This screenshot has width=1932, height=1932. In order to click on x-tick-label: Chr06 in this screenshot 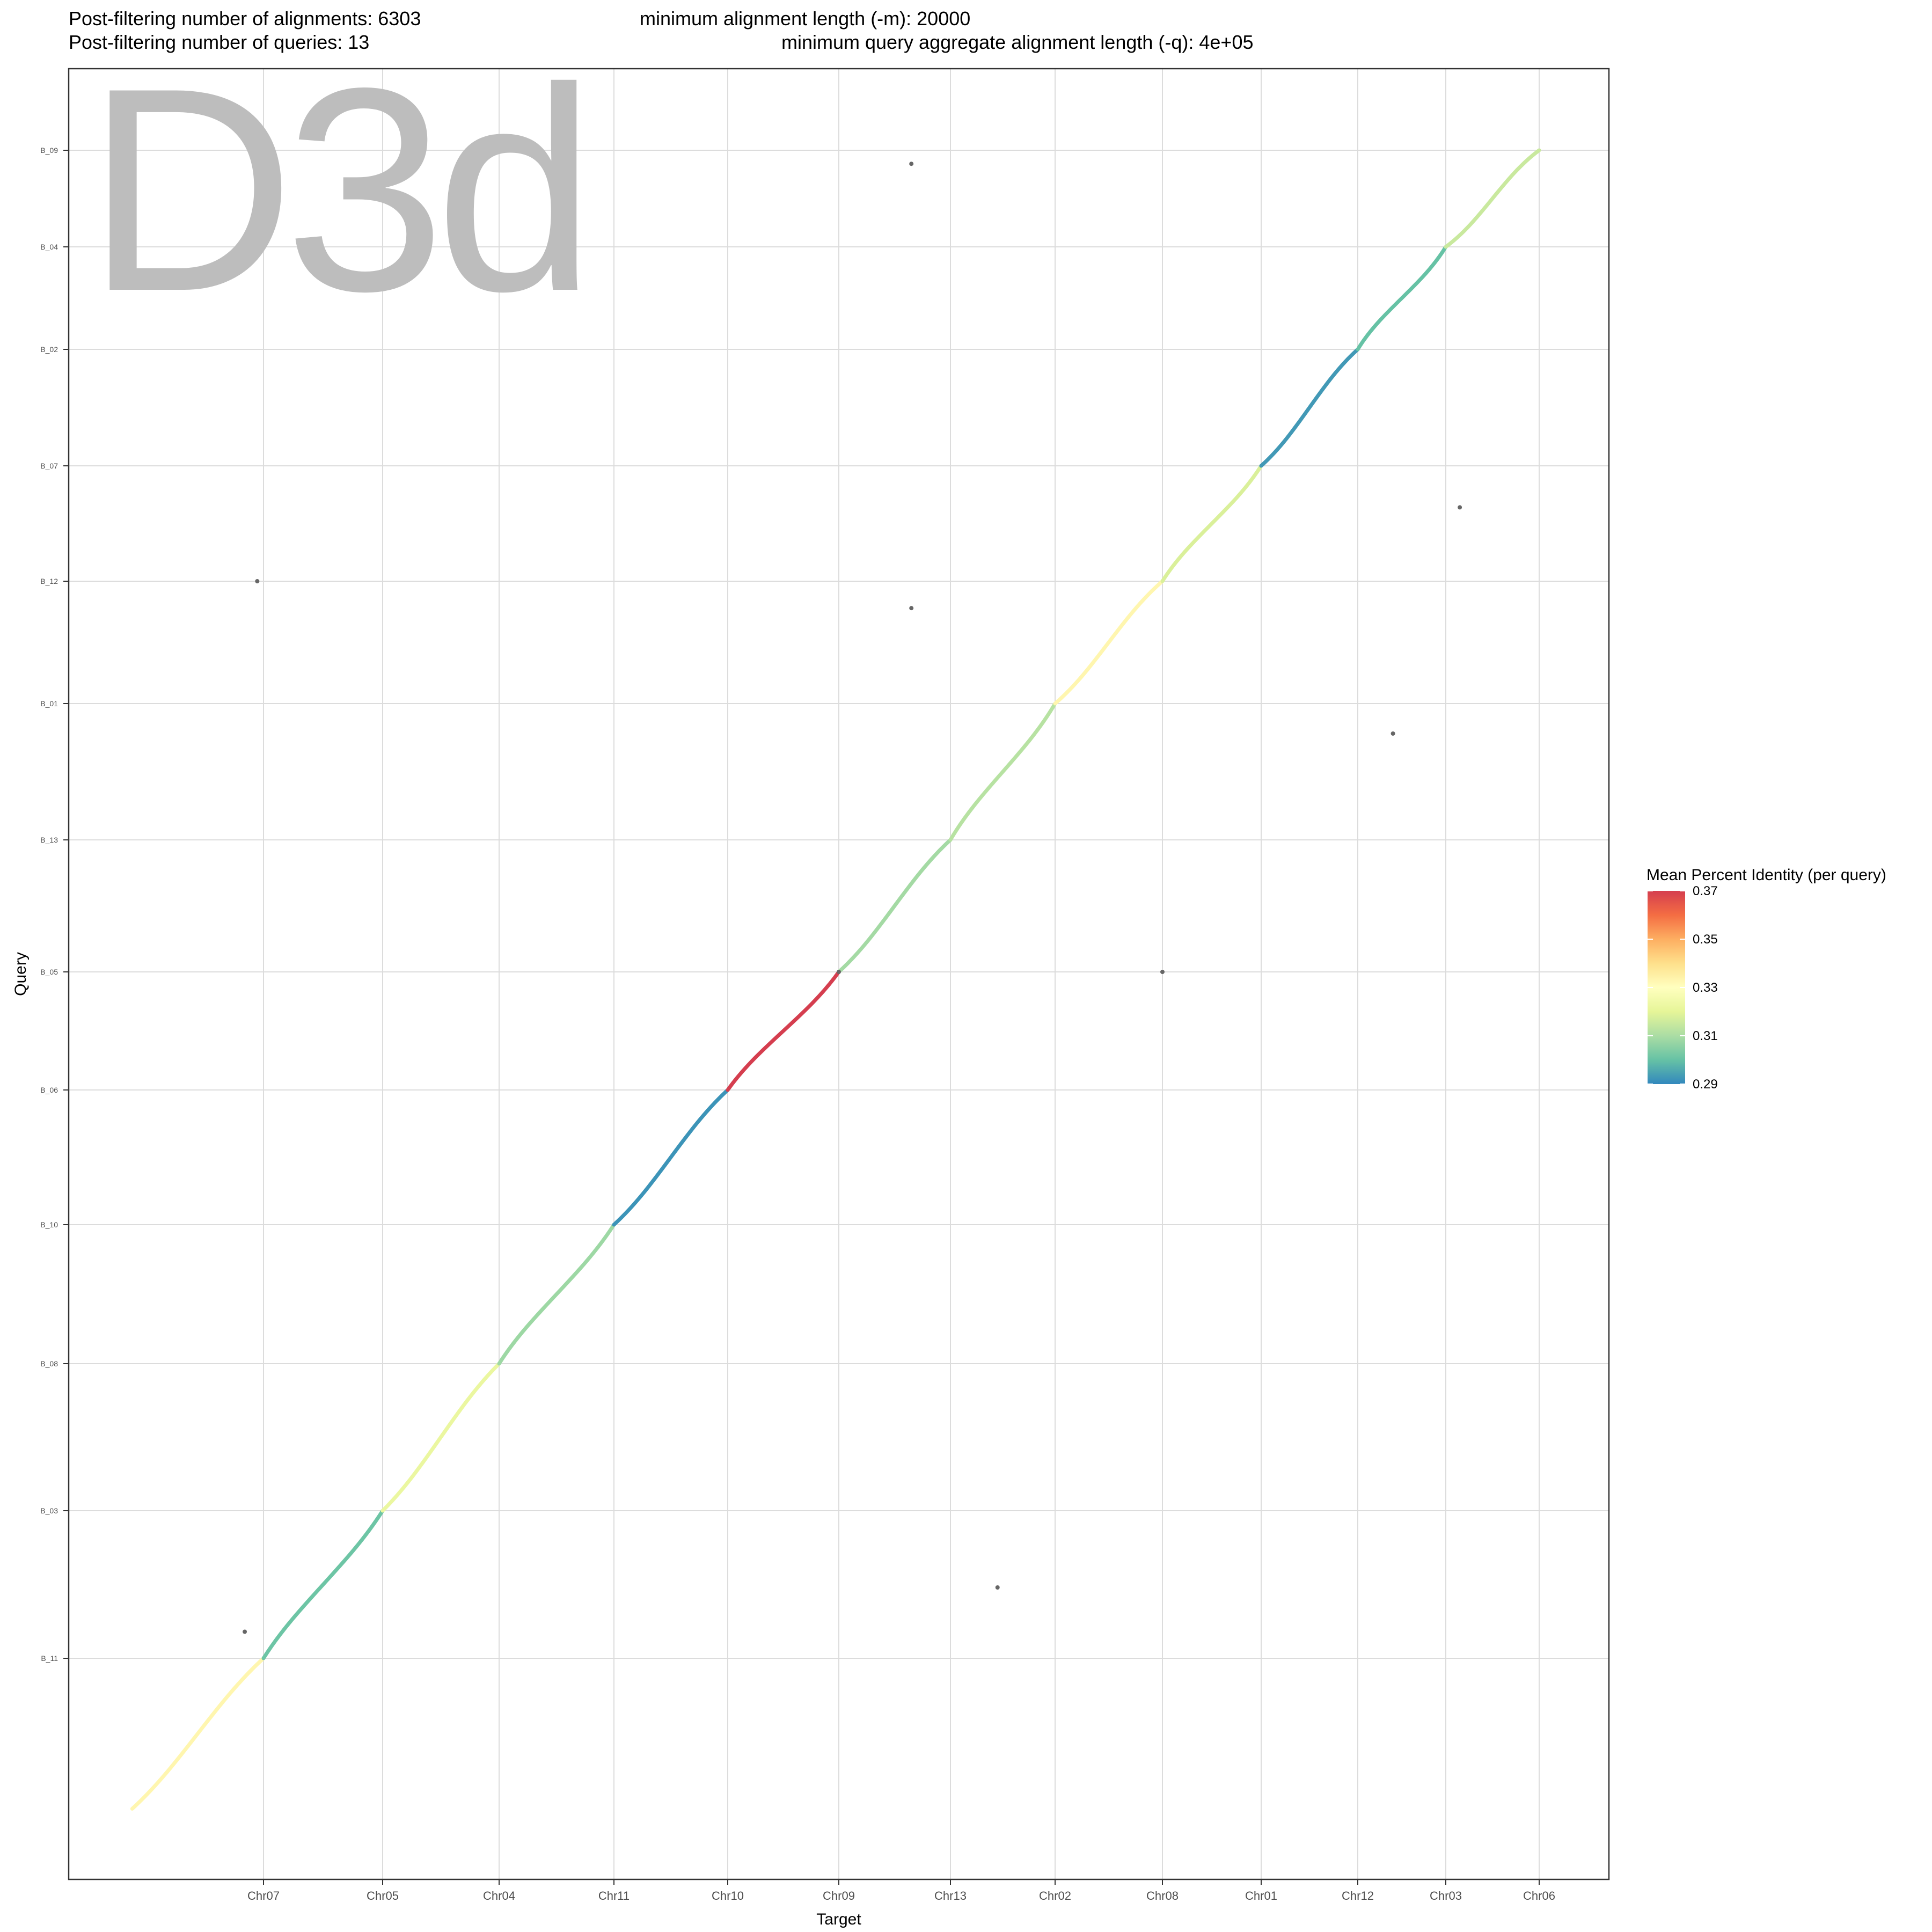, I will do `click(1539, 1895)`.